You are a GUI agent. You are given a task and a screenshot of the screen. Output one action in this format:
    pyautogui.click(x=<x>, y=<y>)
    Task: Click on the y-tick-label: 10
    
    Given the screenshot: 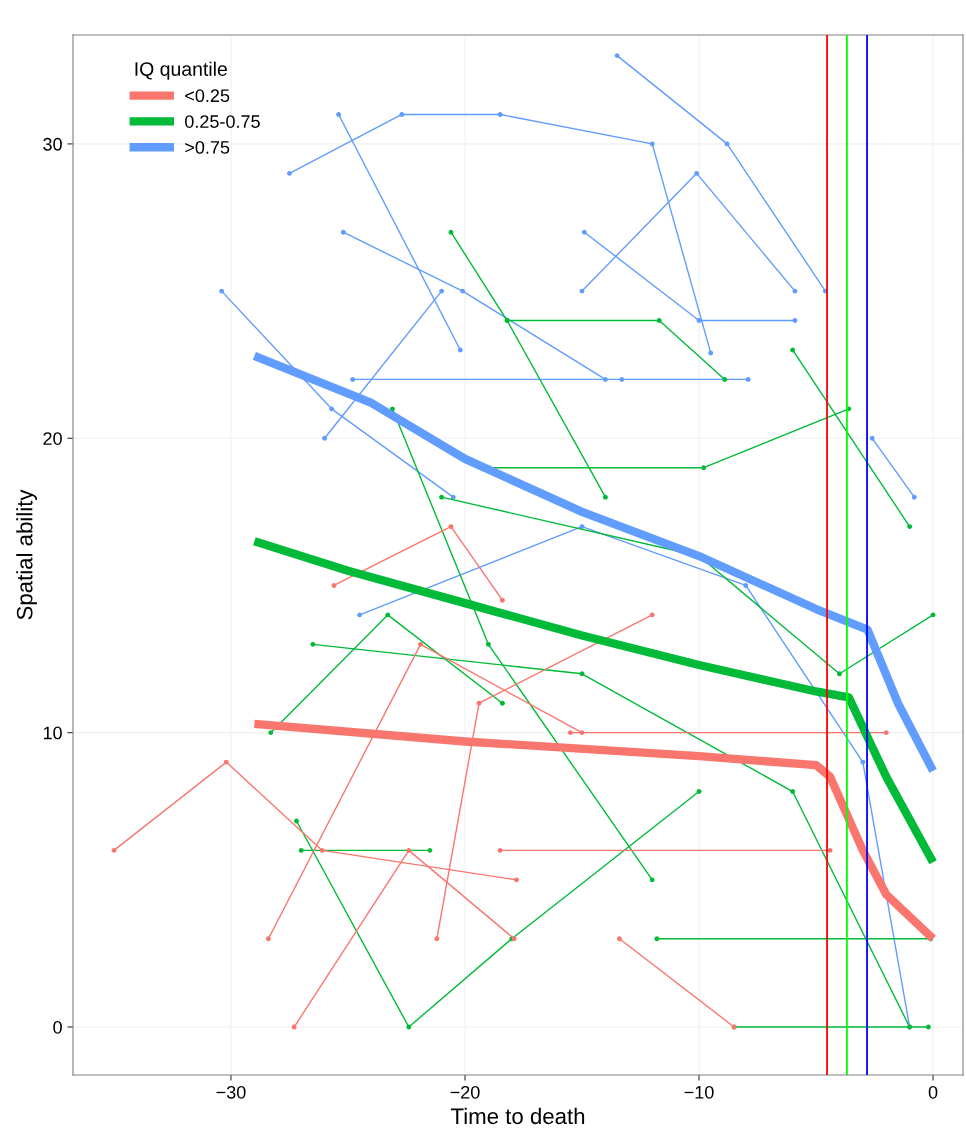 What is the action you would take?
    pyautogui.click(x=52, y=733)
    